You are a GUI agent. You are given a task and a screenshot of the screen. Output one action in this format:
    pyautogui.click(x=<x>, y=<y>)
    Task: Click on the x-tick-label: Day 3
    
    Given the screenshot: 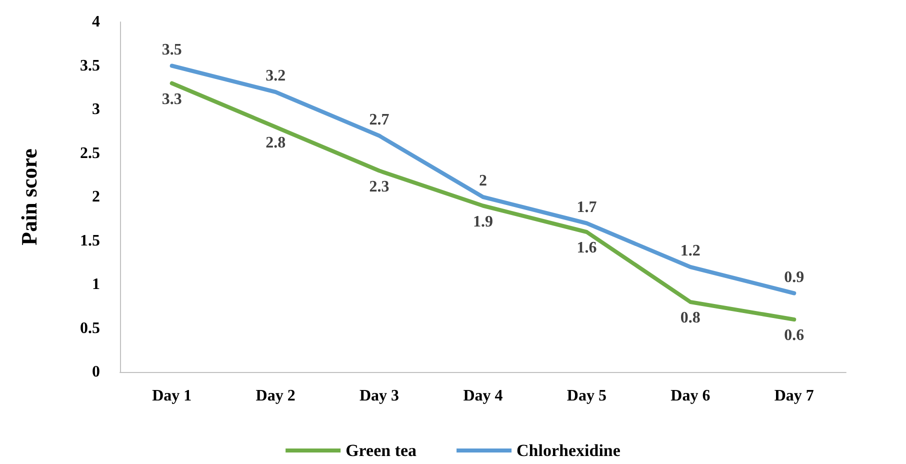 What is the action you would take?
    pyautogui.click(x=380, y=396)
    